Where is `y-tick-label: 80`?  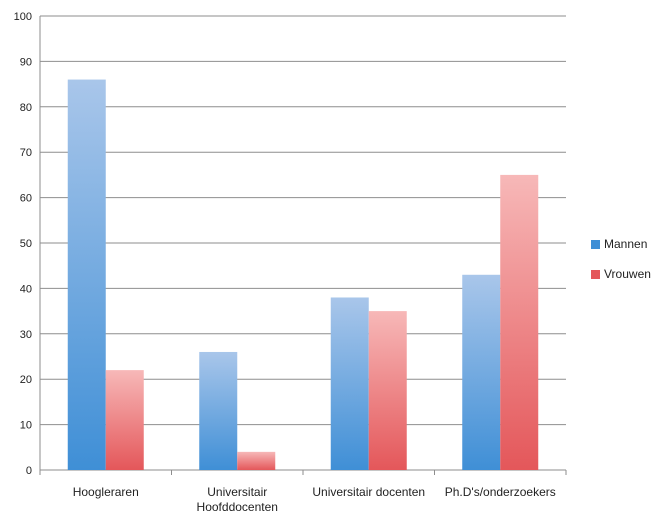
y-tick-label: 80 is located at coordinates (26, 108).